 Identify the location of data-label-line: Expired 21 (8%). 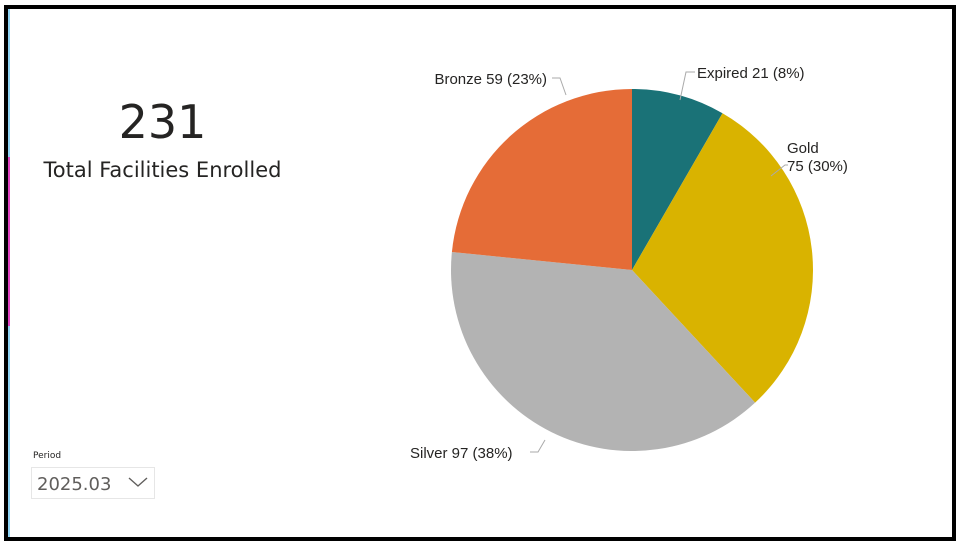
(751, 73).